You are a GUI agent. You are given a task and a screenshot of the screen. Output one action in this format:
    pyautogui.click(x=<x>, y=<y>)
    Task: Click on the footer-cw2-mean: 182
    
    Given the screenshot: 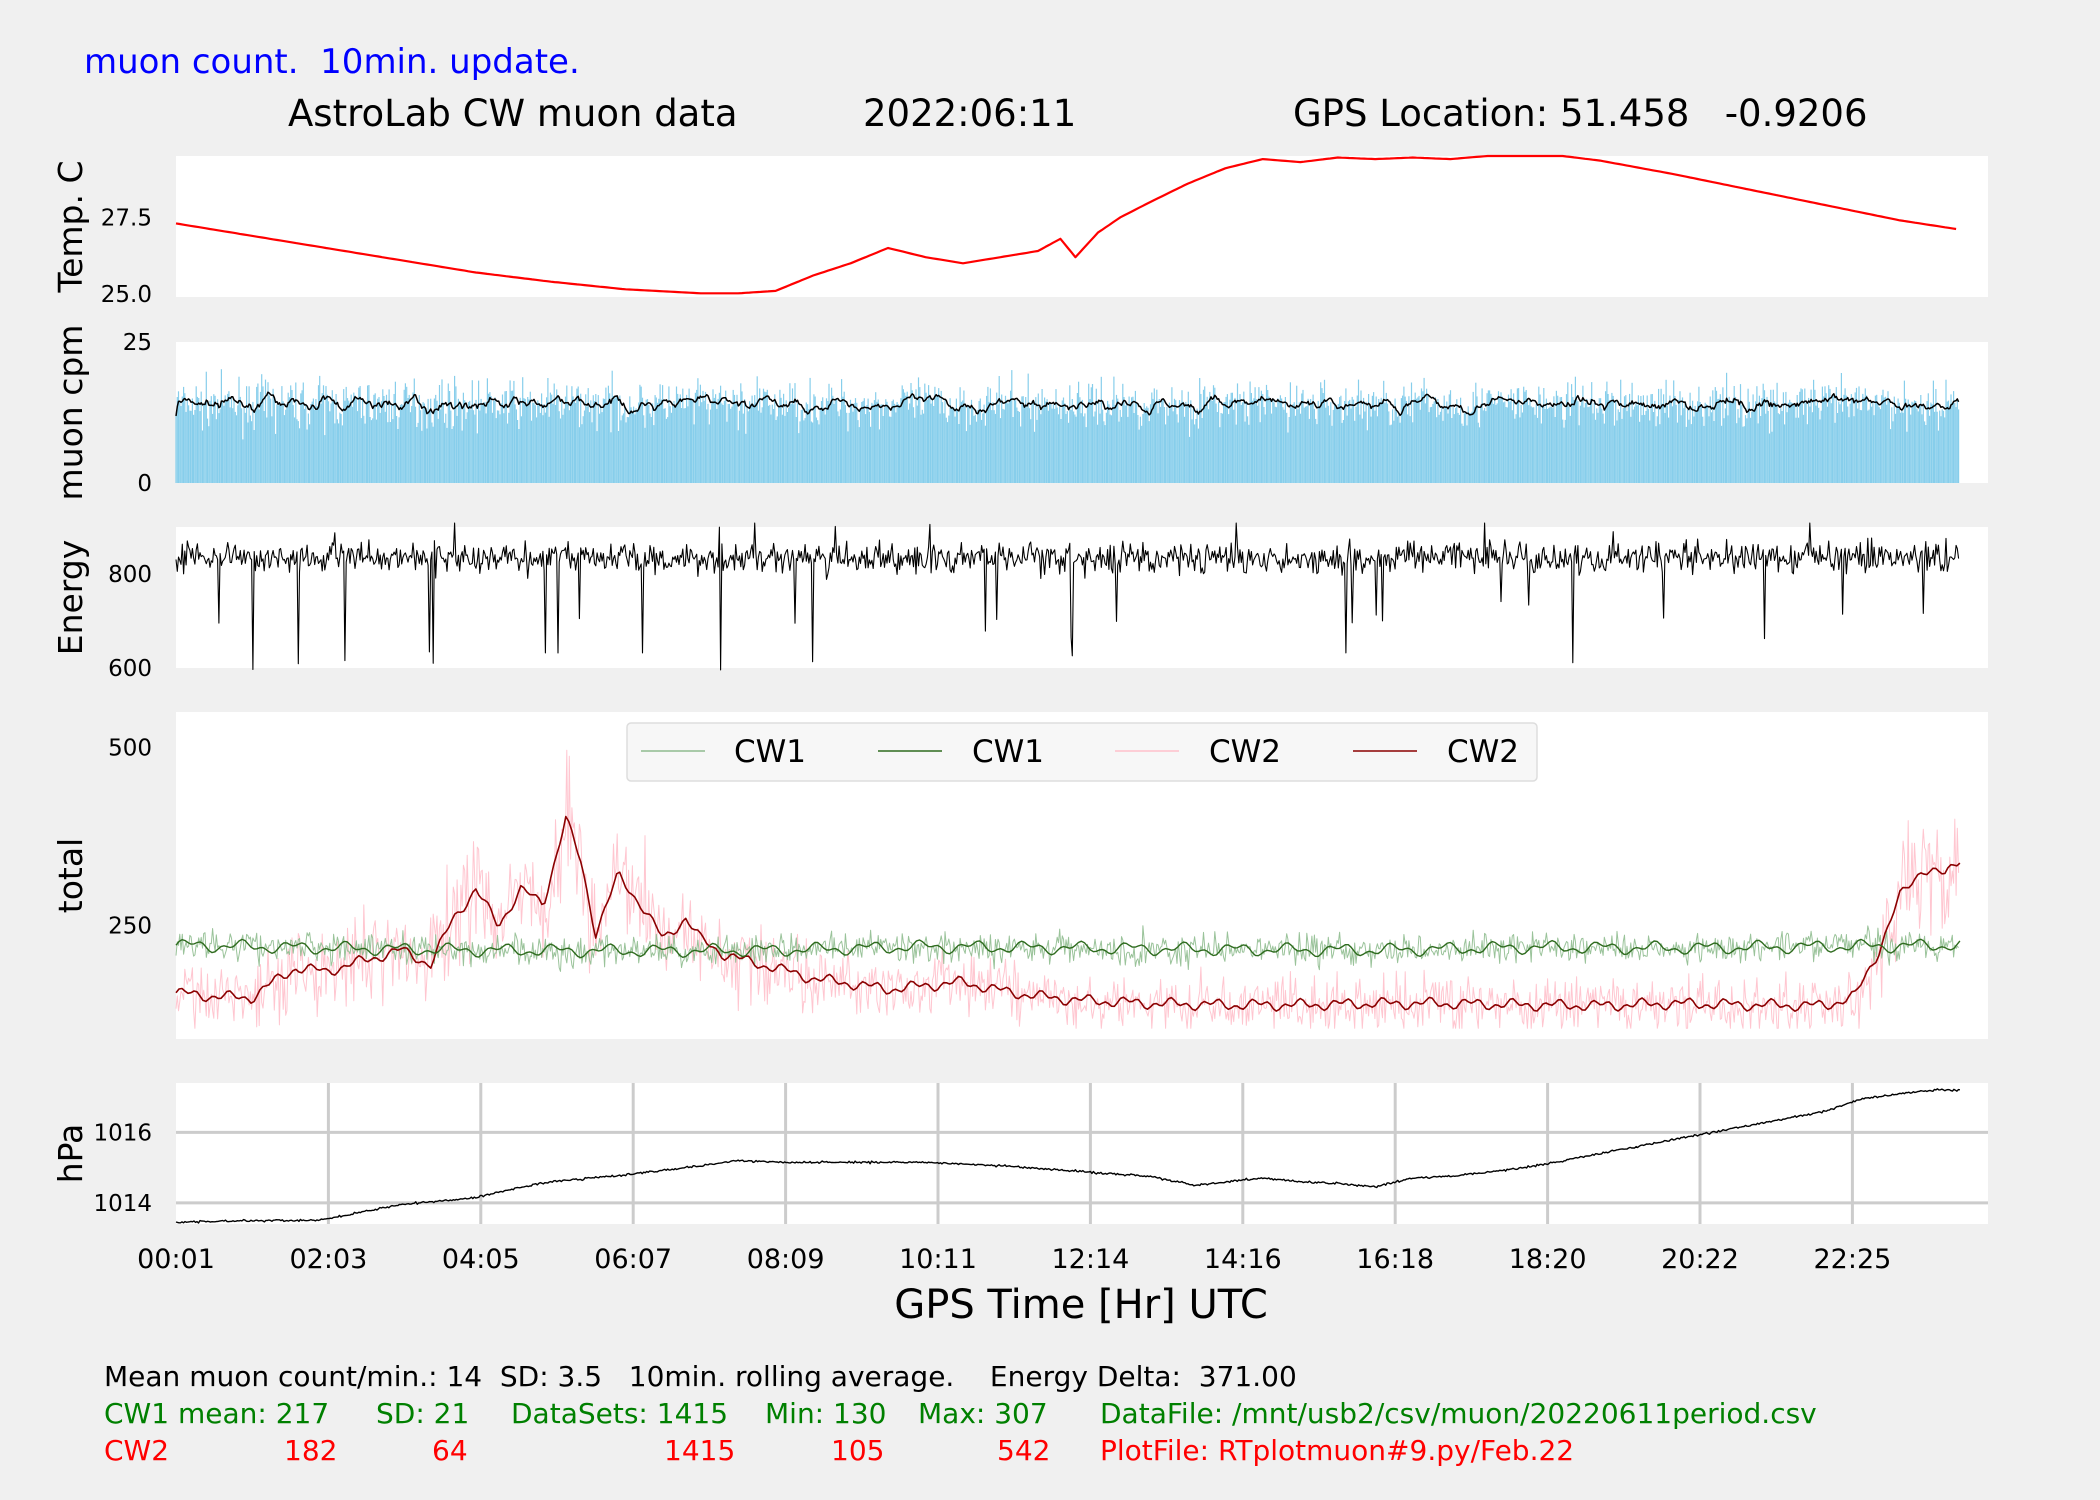 What is the action you would take?
    pyautogui.click(x=311, y=1450)
    